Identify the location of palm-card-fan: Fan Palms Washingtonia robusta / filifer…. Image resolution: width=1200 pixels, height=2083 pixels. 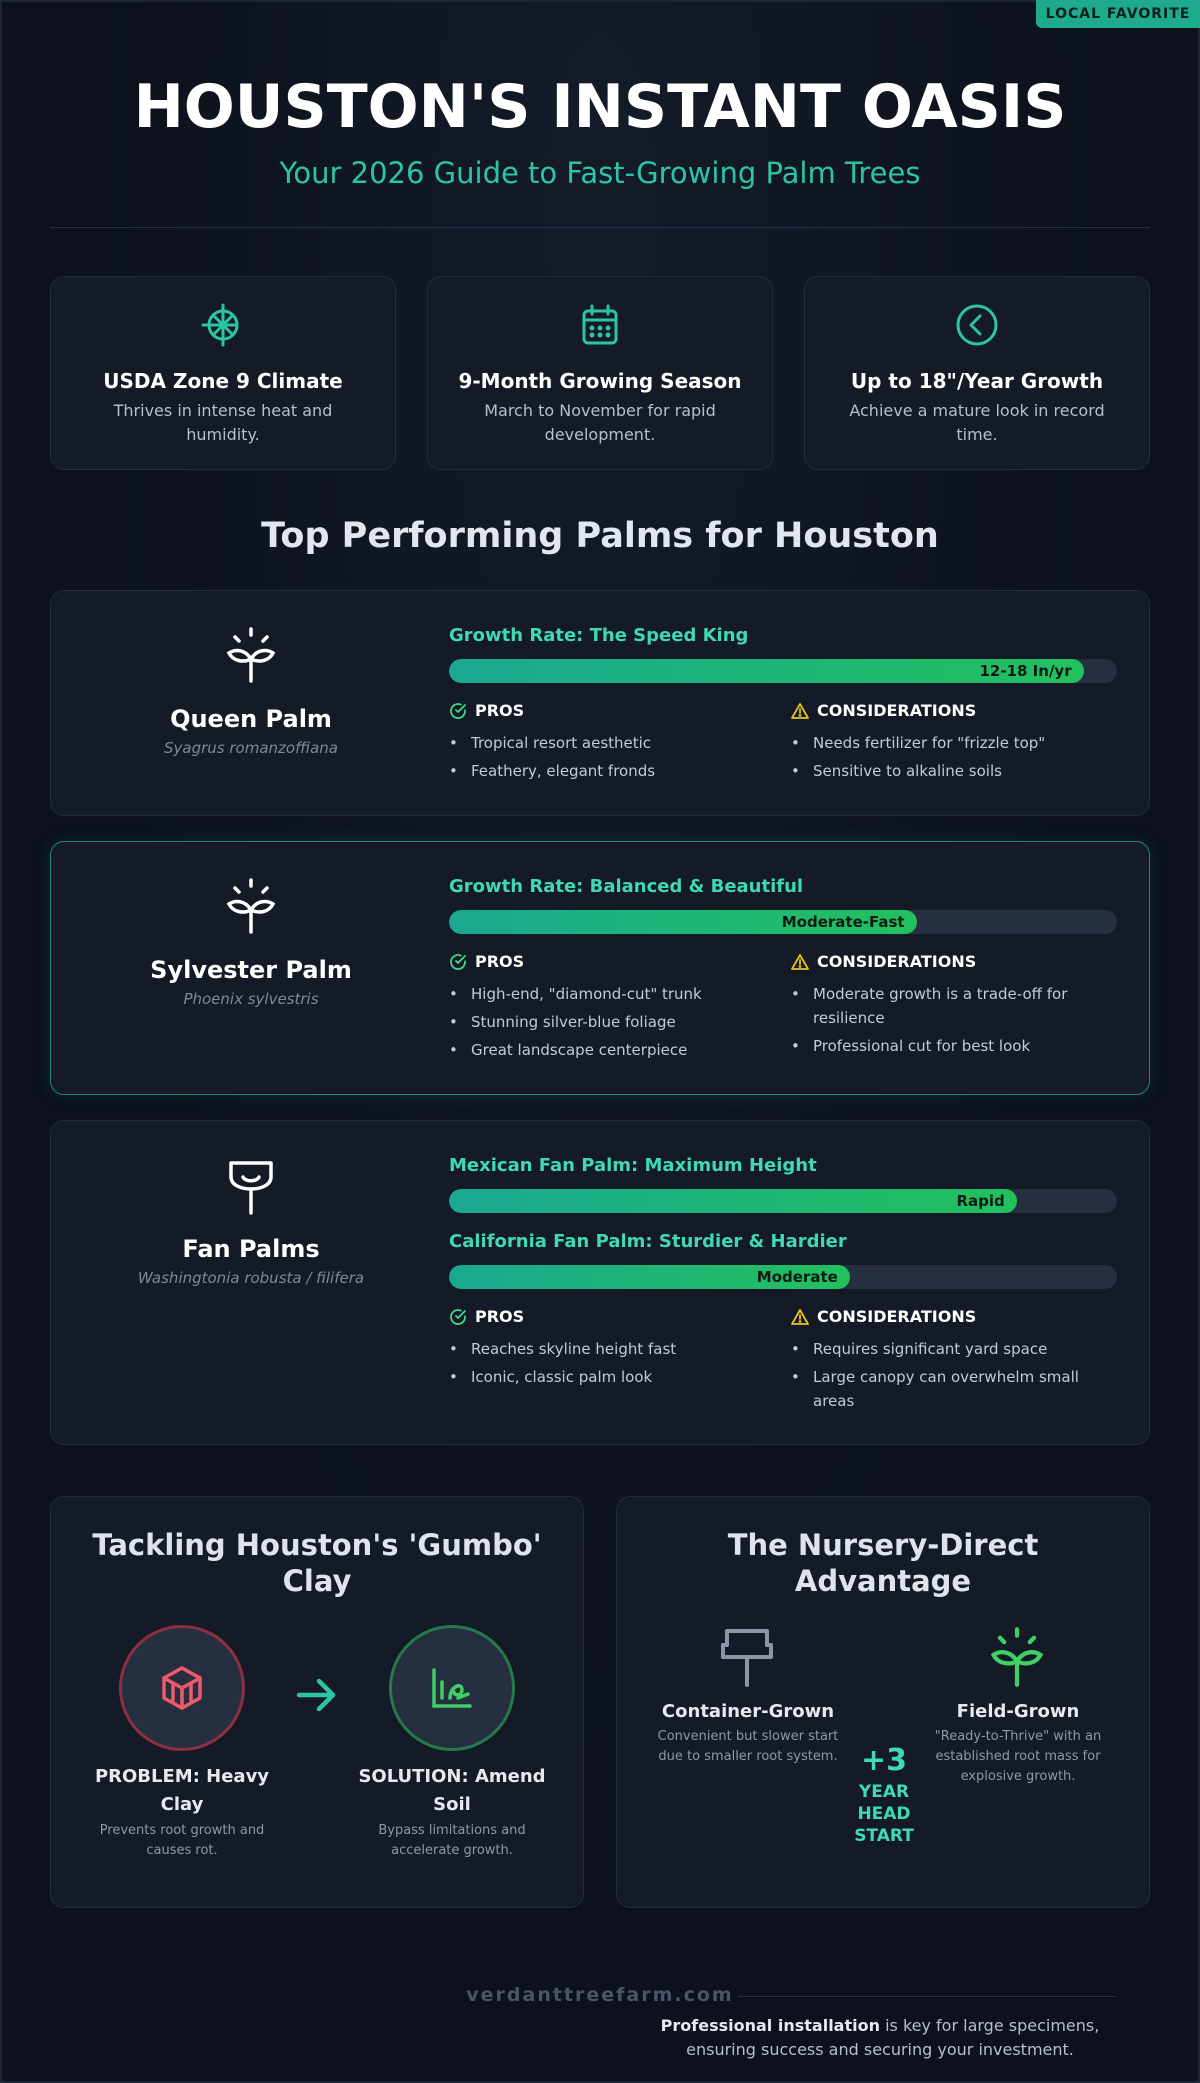
(600, 1282).